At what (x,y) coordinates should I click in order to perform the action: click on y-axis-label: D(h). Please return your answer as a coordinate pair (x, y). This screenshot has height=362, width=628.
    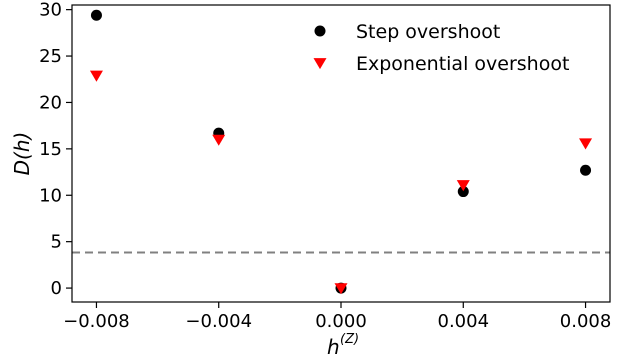
    Looking at the image, I should click on (22, 154).